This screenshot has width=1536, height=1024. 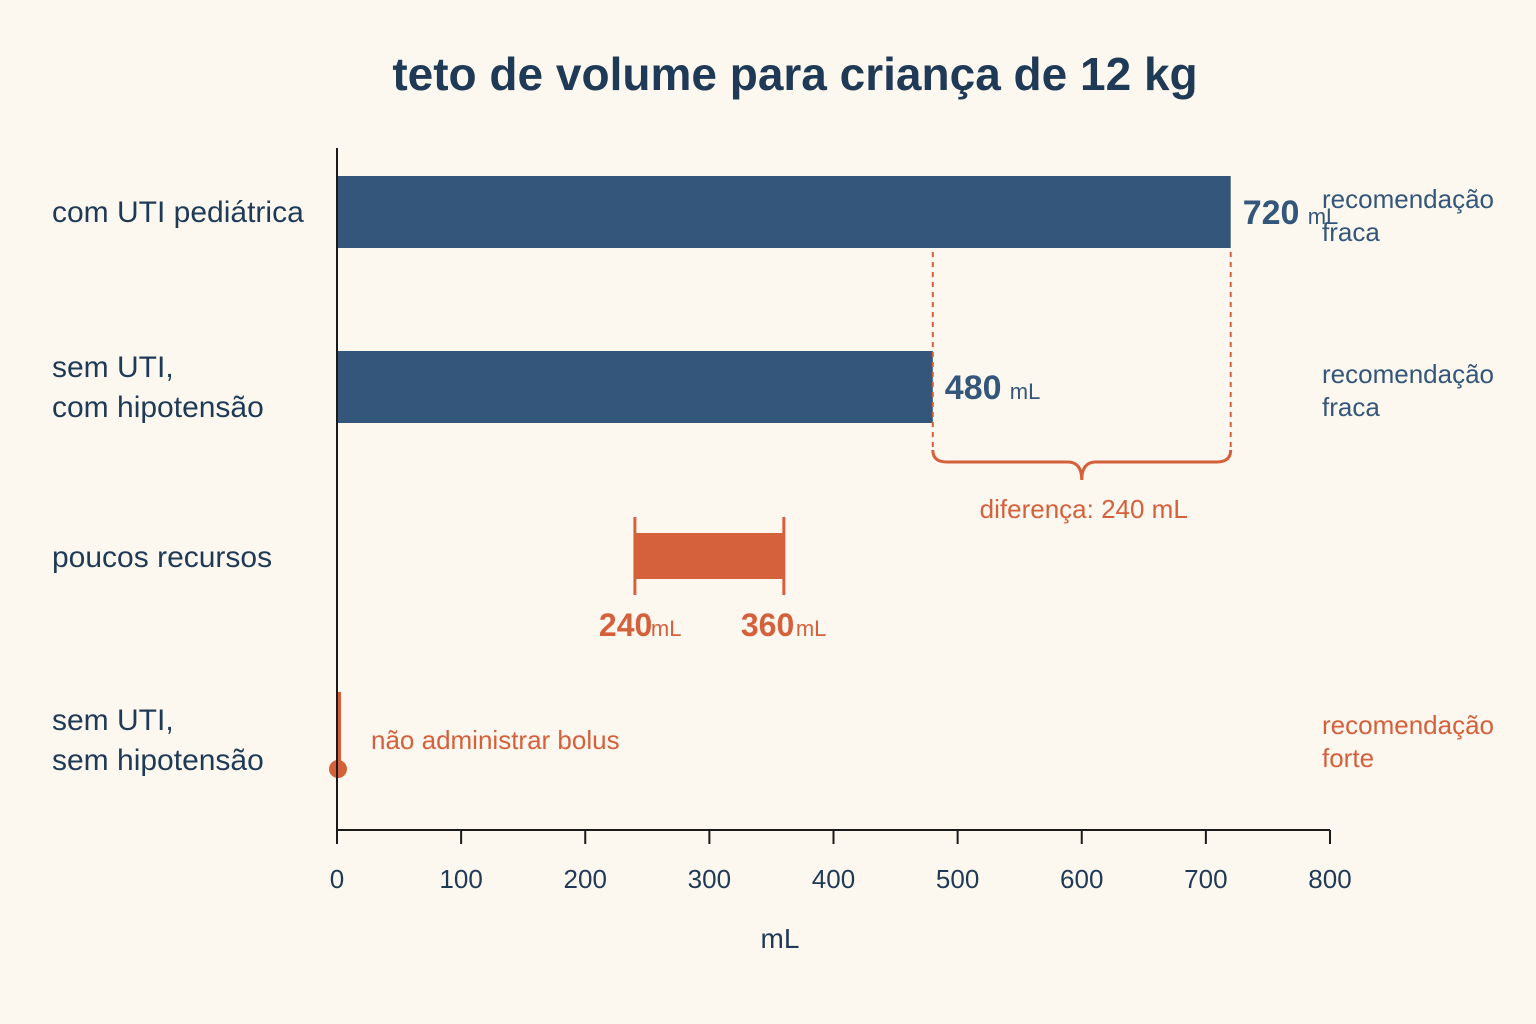 I want to click on x-tick-label: 200, so click(x=585, y=879).